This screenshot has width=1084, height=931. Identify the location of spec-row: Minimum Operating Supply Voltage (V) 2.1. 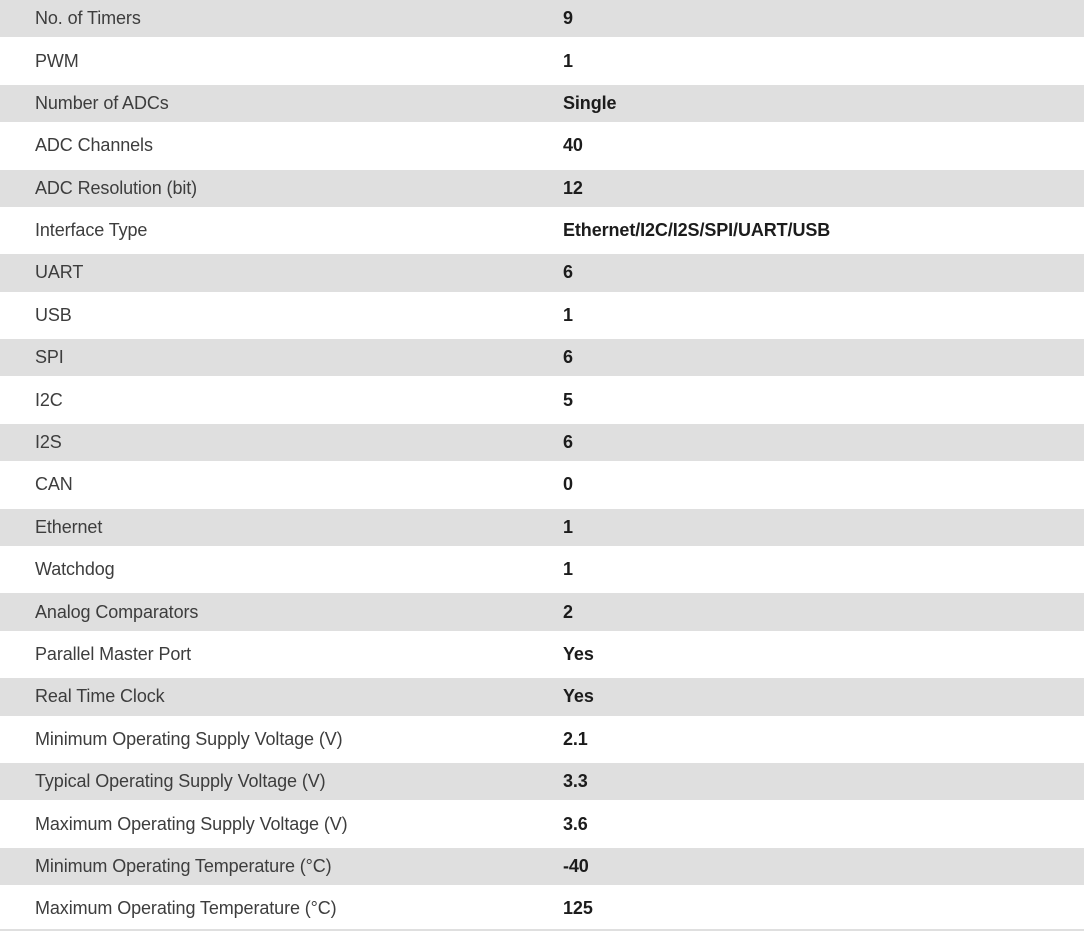
(542, 739).